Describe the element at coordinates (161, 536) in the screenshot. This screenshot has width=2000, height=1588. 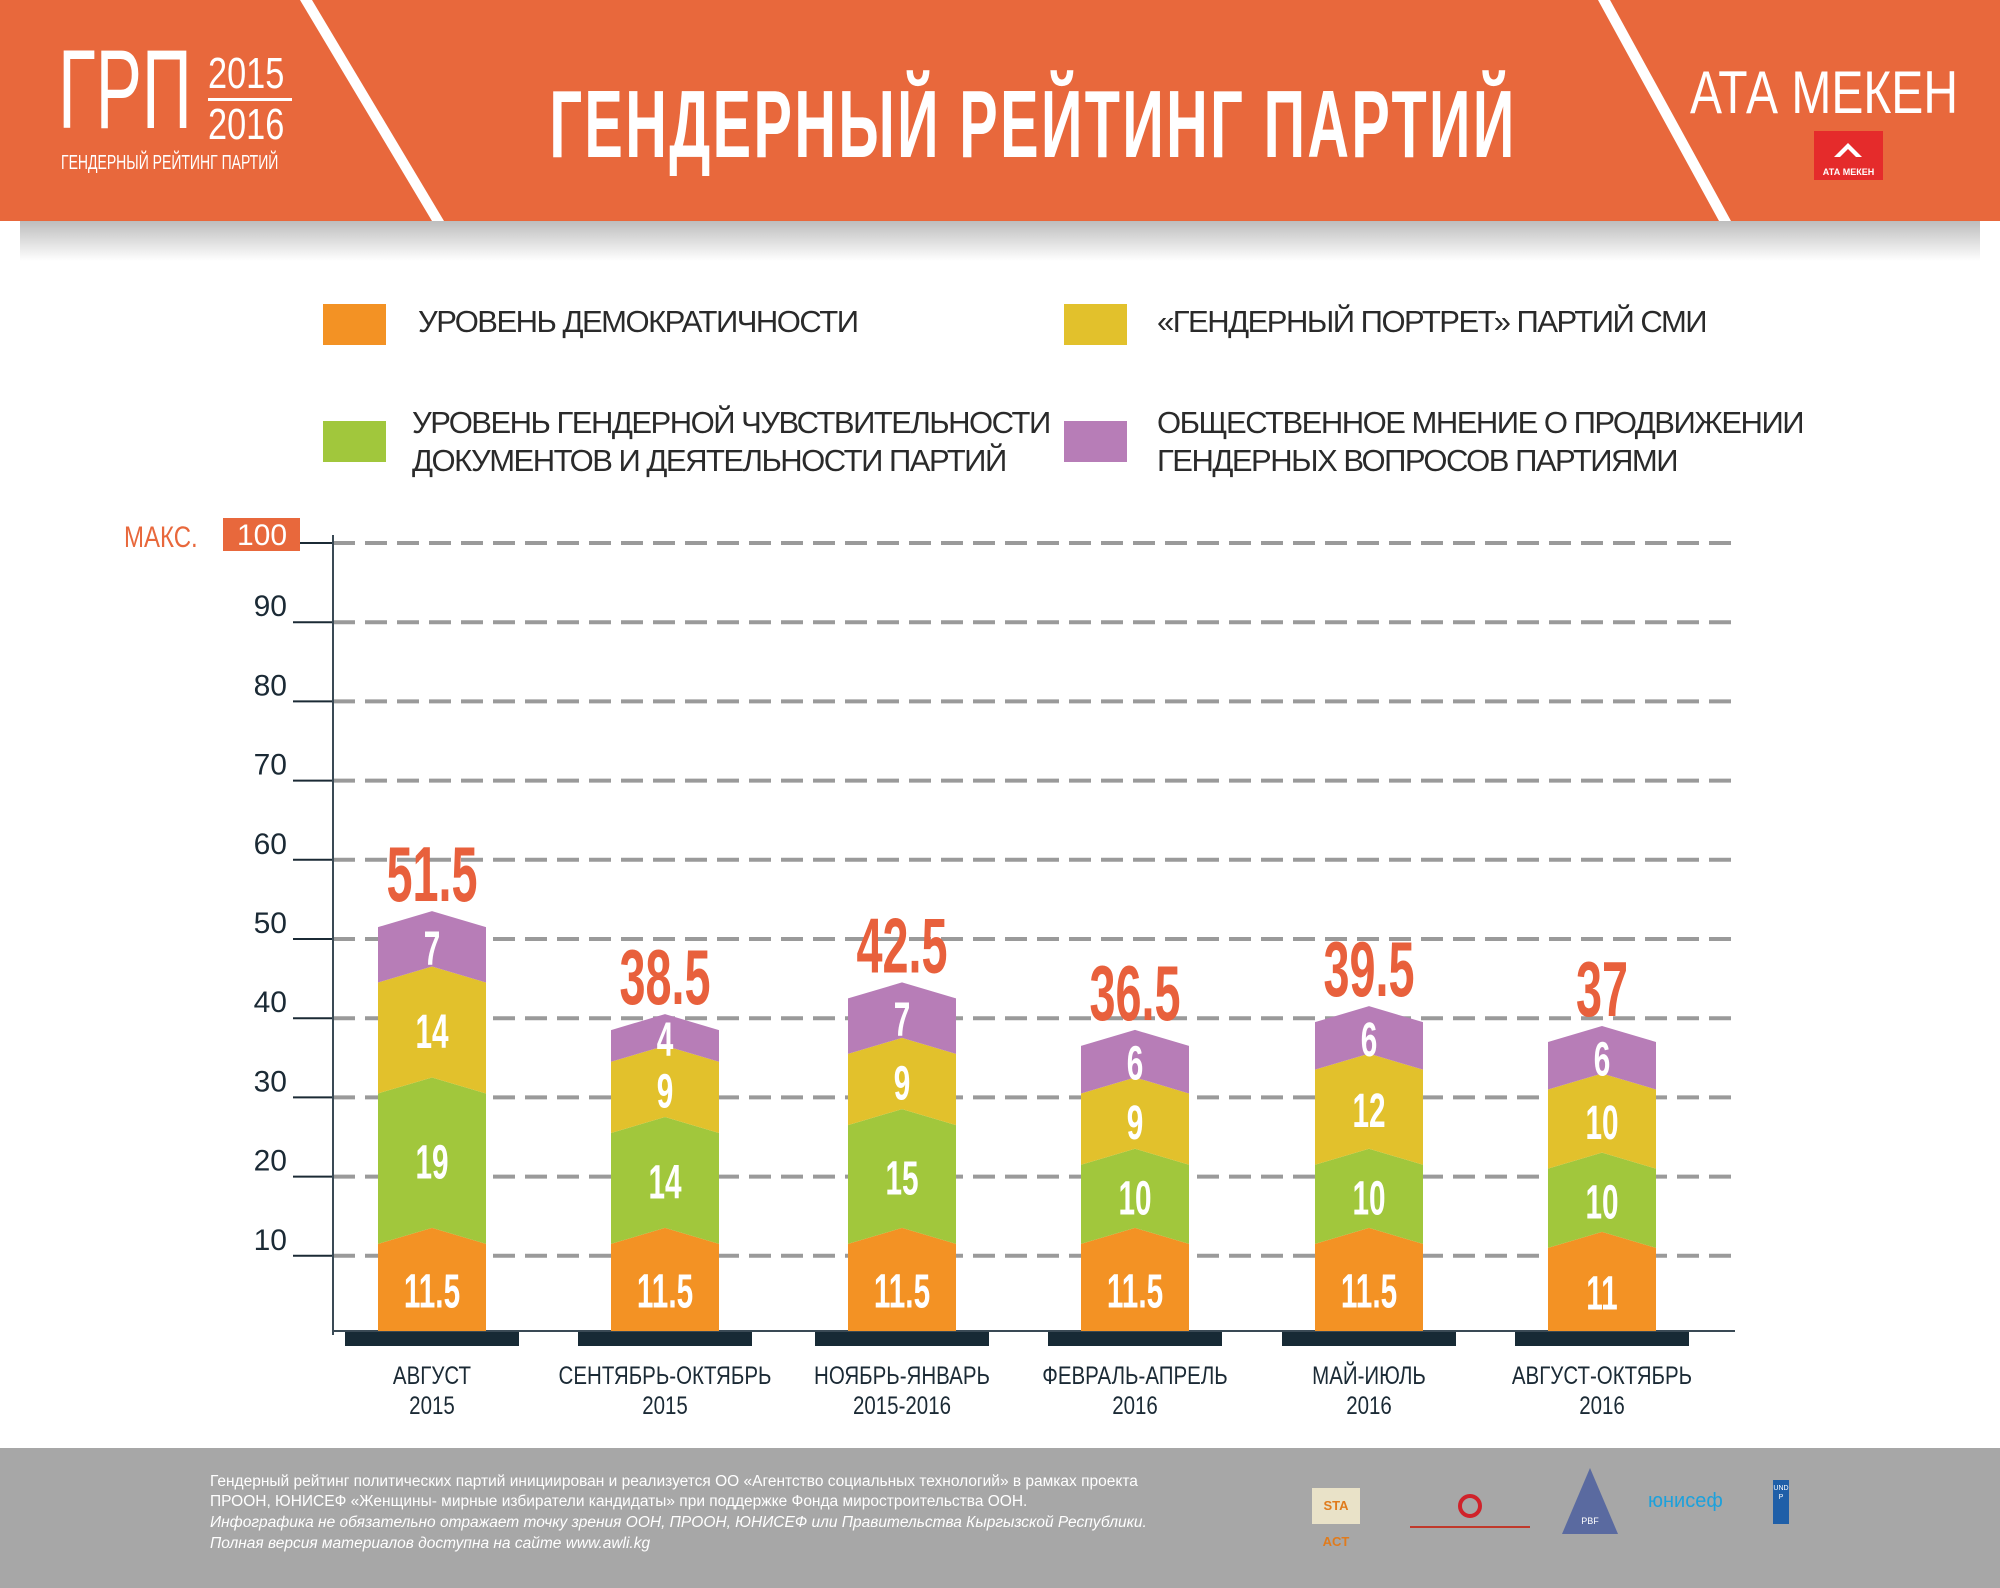
I see `max-label: МАКС.` at that location.